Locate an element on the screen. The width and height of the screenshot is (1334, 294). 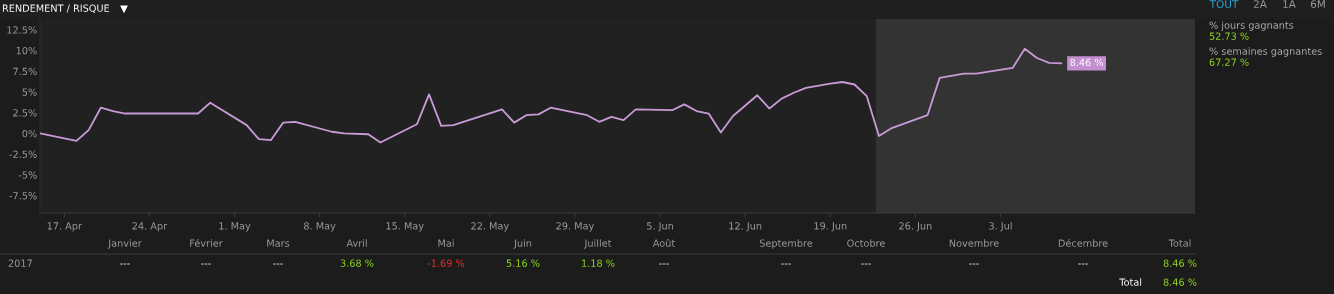
x-tick-label: 3. Jul is located at coordinates (1000, 227).